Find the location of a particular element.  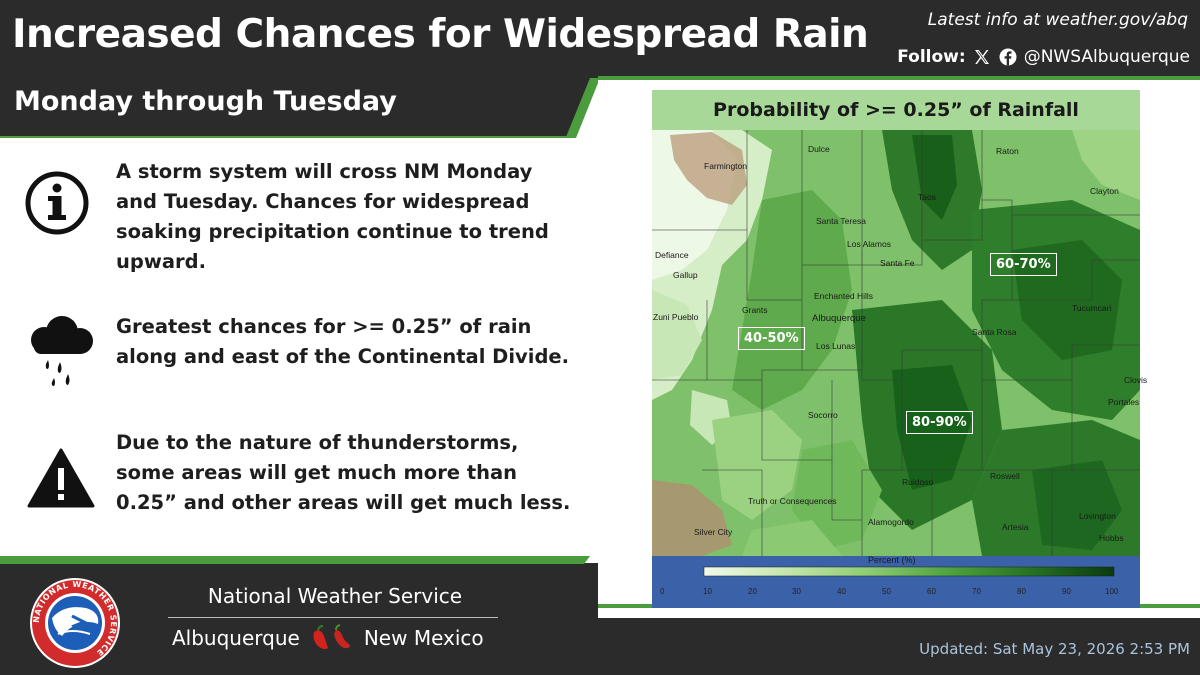

state-name: New Mexico is located at coordinates (423, 638).